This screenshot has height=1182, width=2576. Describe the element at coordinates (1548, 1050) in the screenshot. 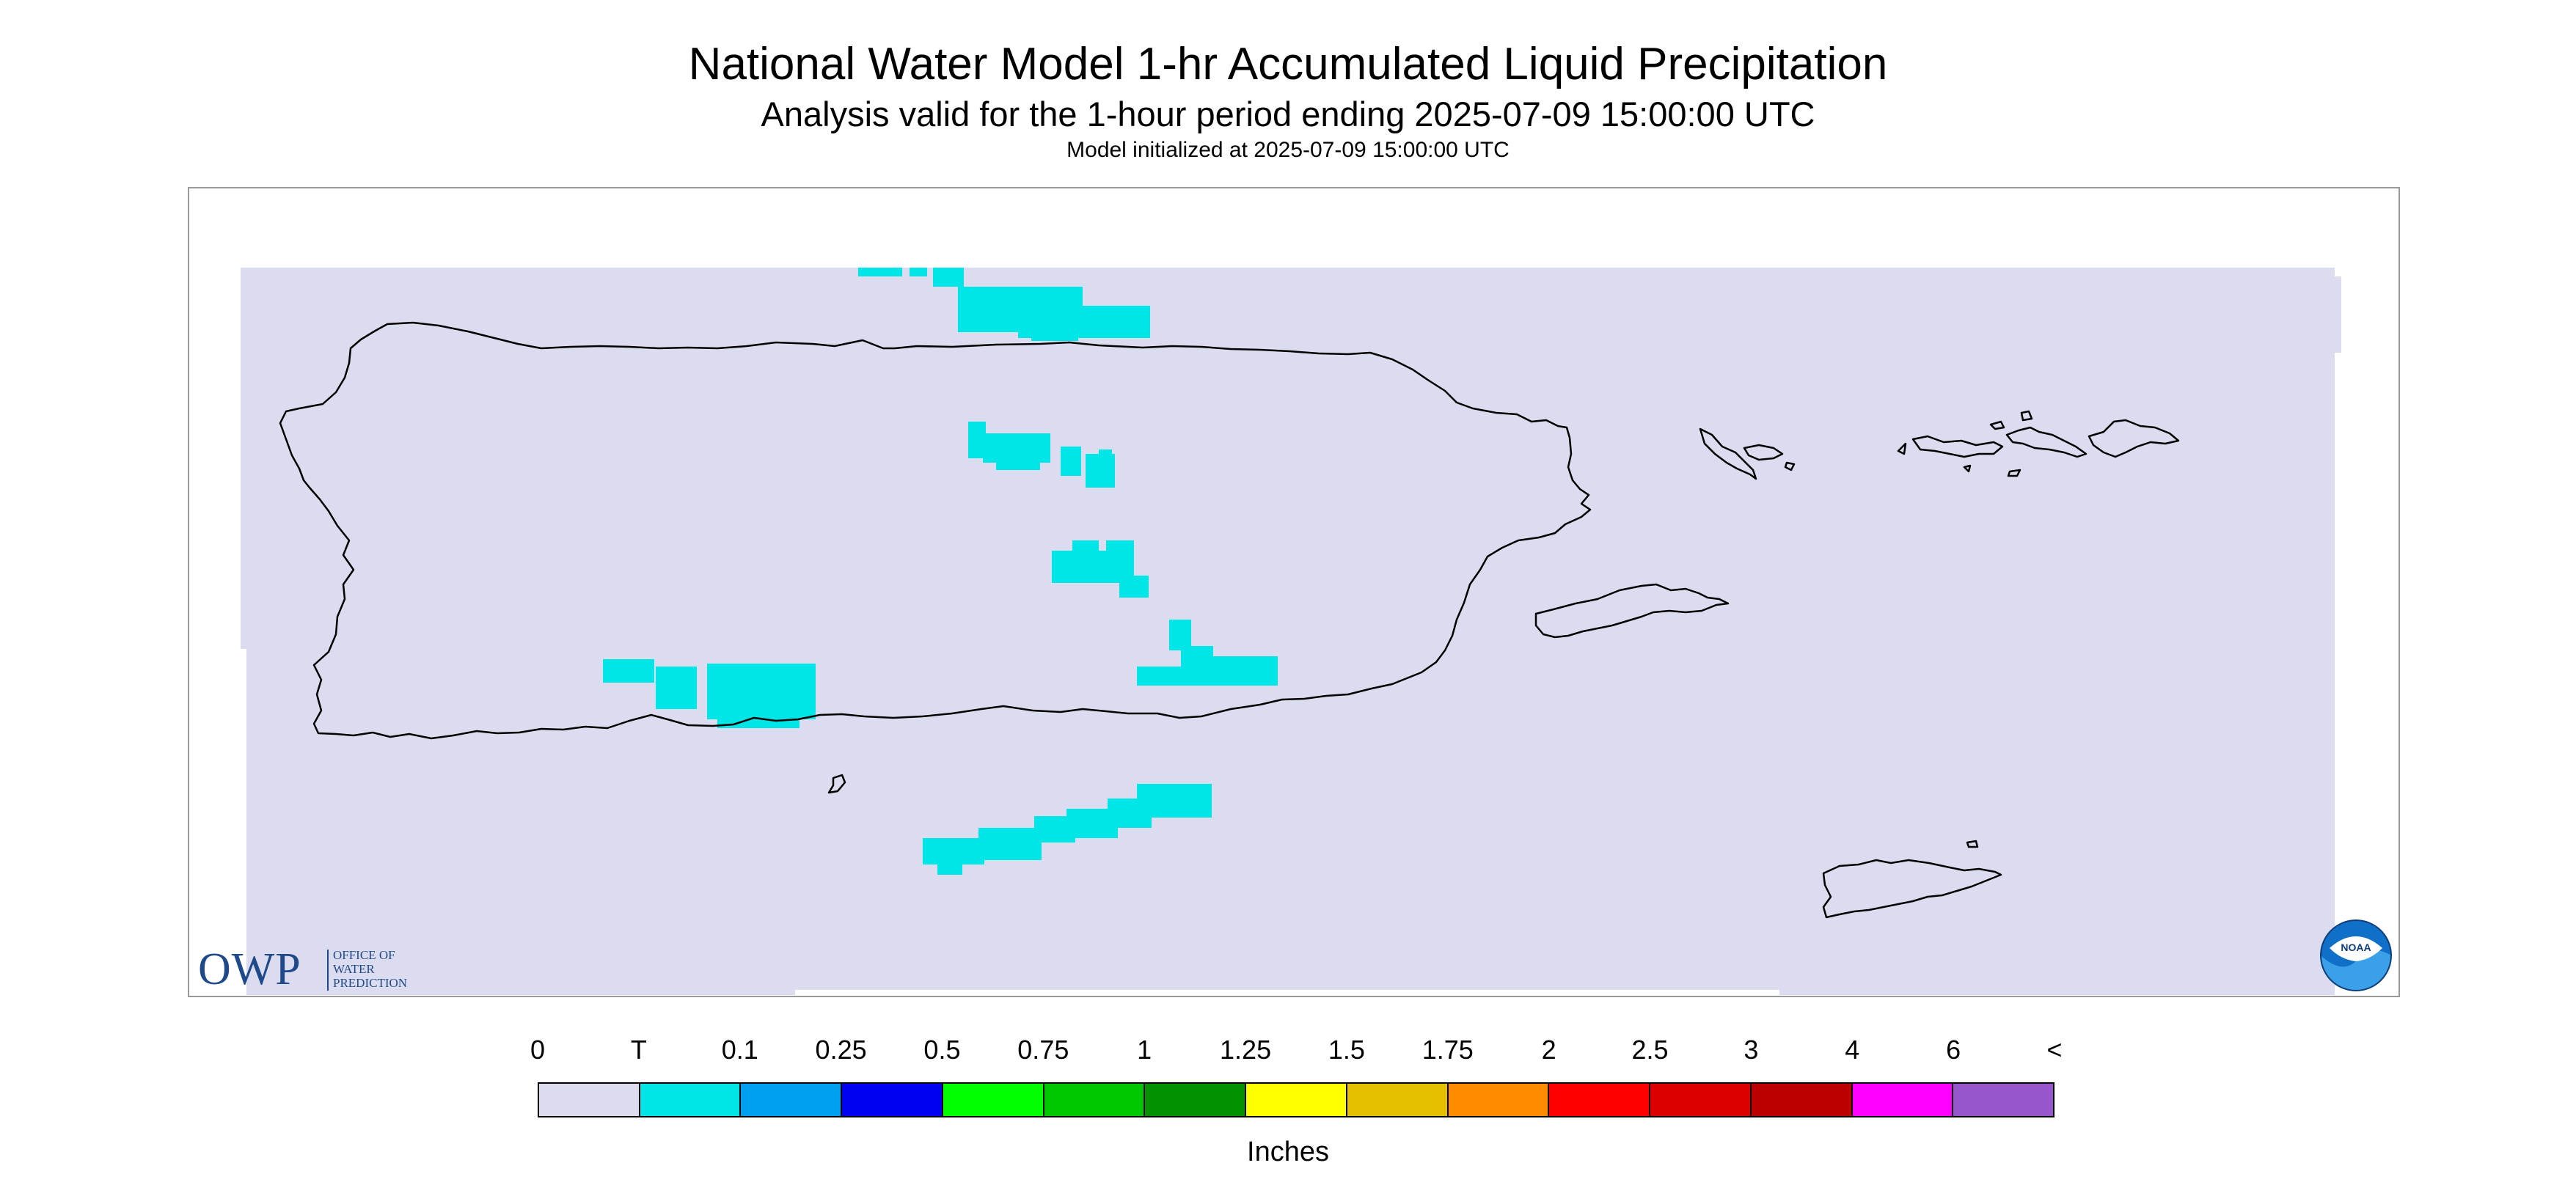

I see `legend-label: 2` at that location.